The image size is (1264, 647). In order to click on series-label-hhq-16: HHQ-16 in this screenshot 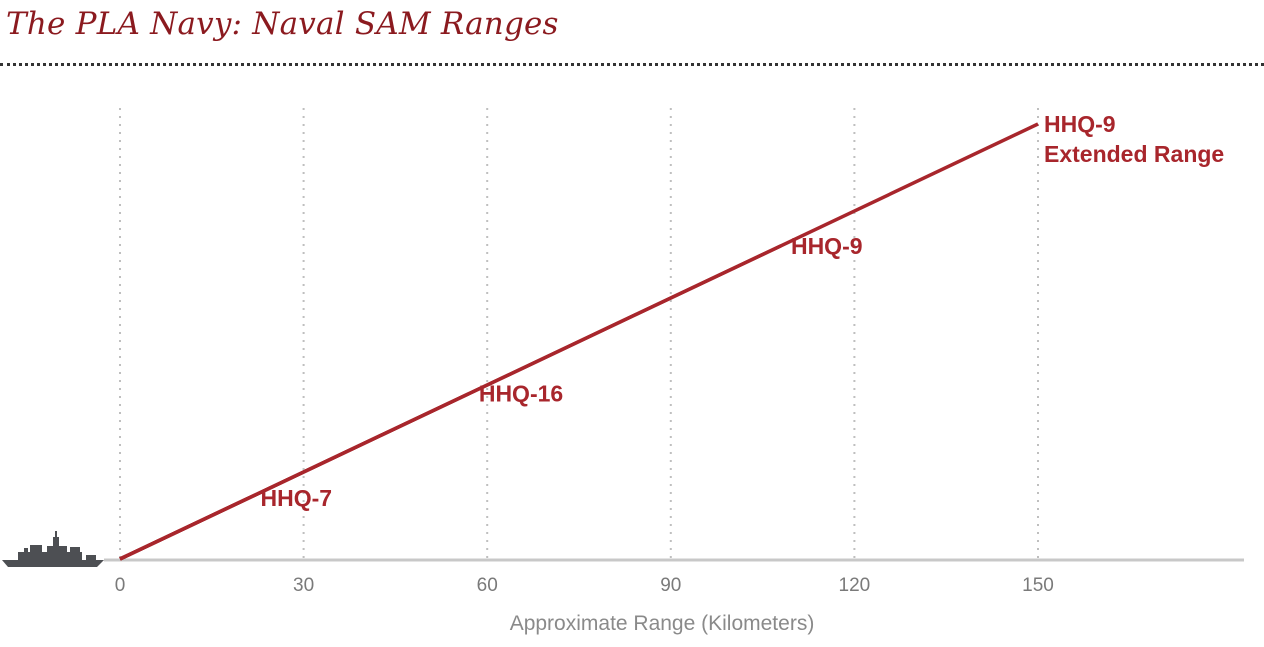, I will do `click(521, 394)`.